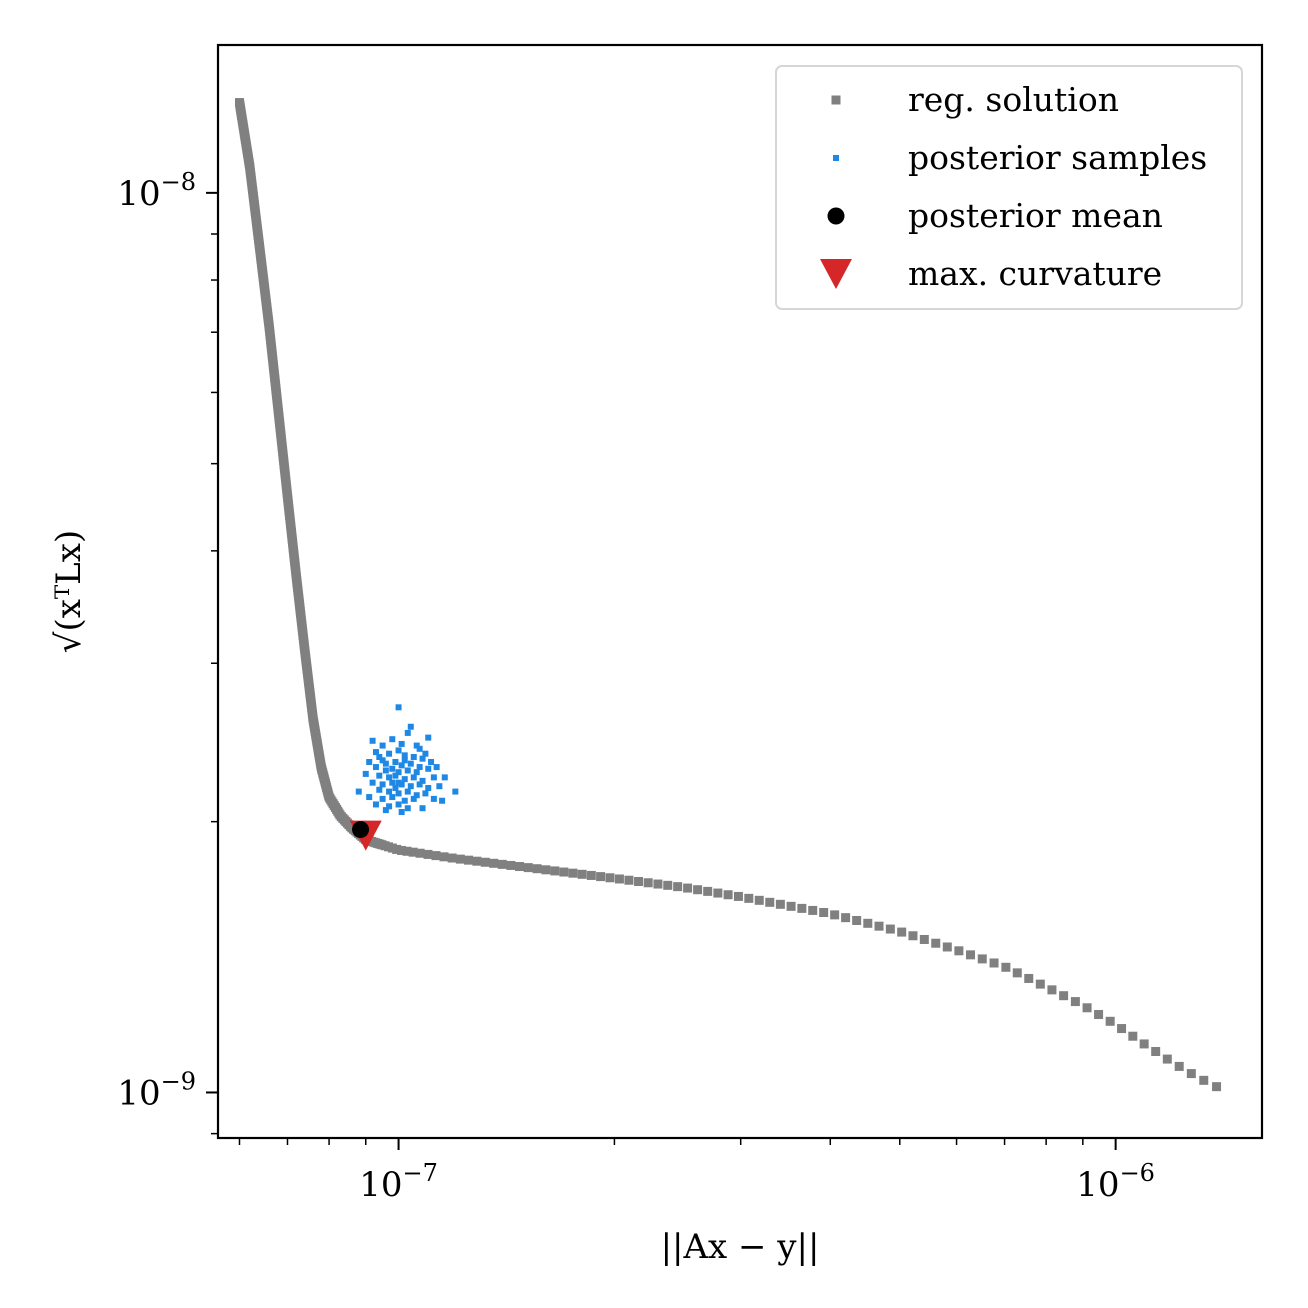  I want to click on y-tick-label: 10−8, so click(156, 191).